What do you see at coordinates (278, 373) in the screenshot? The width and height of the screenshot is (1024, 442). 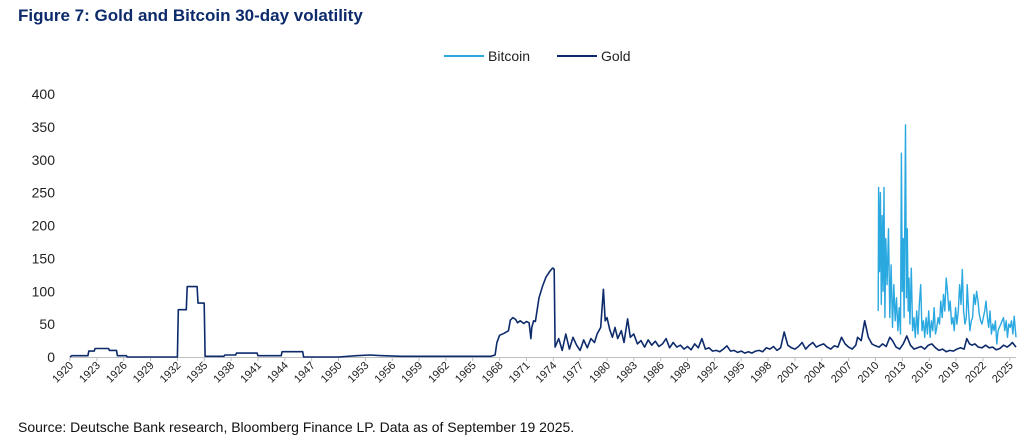 I see `x-tick-label: 1944` at bounding box center [278, 373].